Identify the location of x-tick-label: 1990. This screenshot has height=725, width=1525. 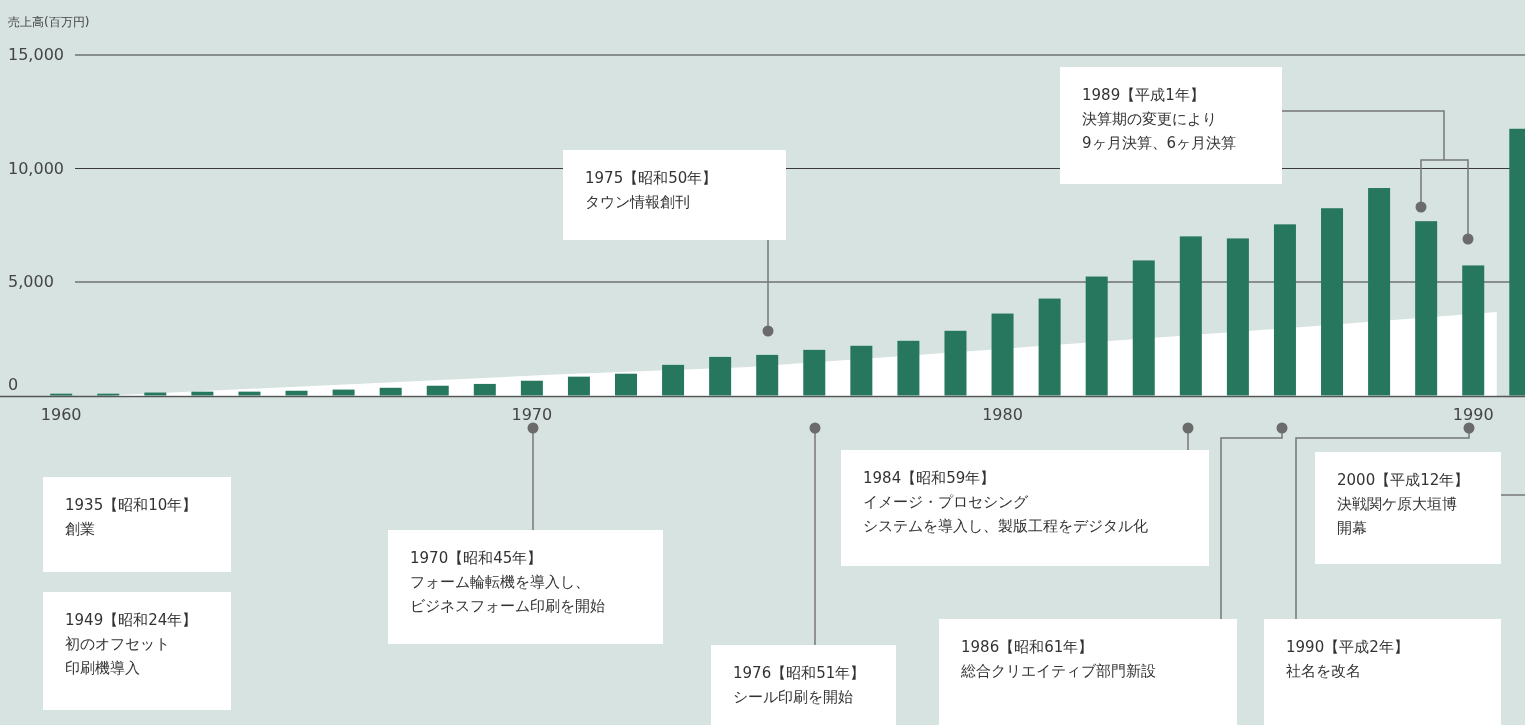
(1473, 414).